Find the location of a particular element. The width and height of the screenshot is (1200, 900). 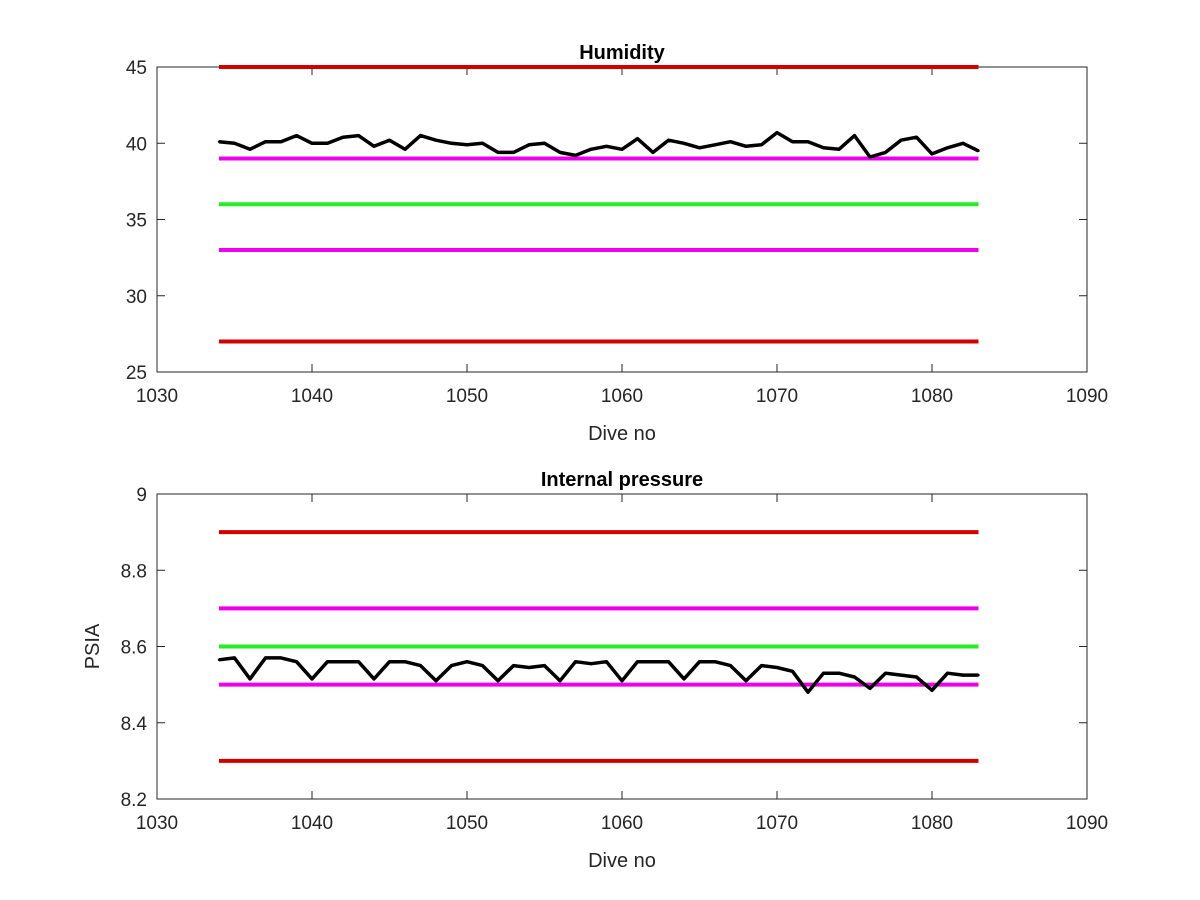

y-axis-label: PSIA is located at coordinates (93, 646).